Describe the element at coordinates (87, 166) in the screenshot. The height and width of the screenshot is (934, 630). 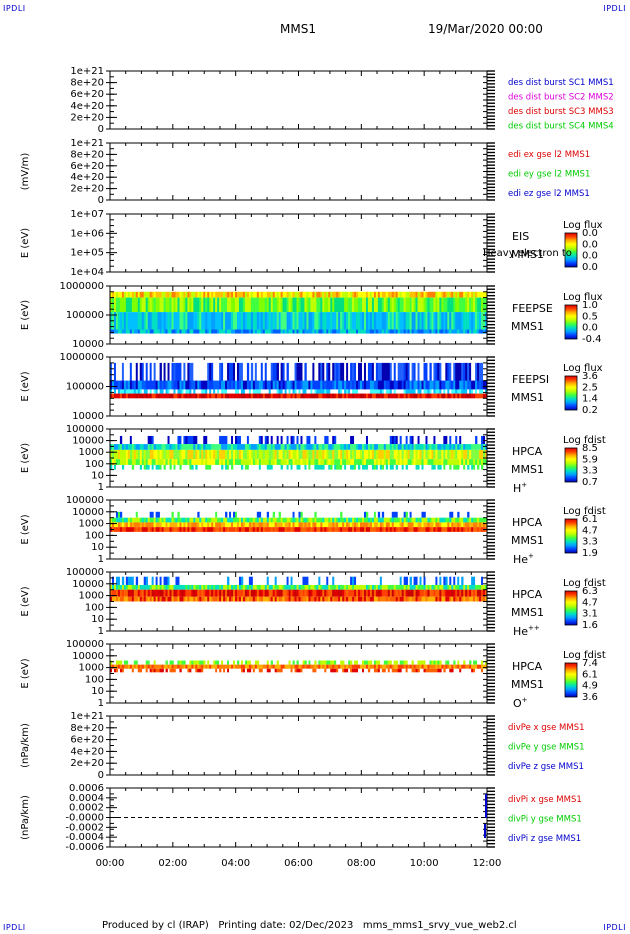
I see `y-tick-label: 6e+20` at that location.